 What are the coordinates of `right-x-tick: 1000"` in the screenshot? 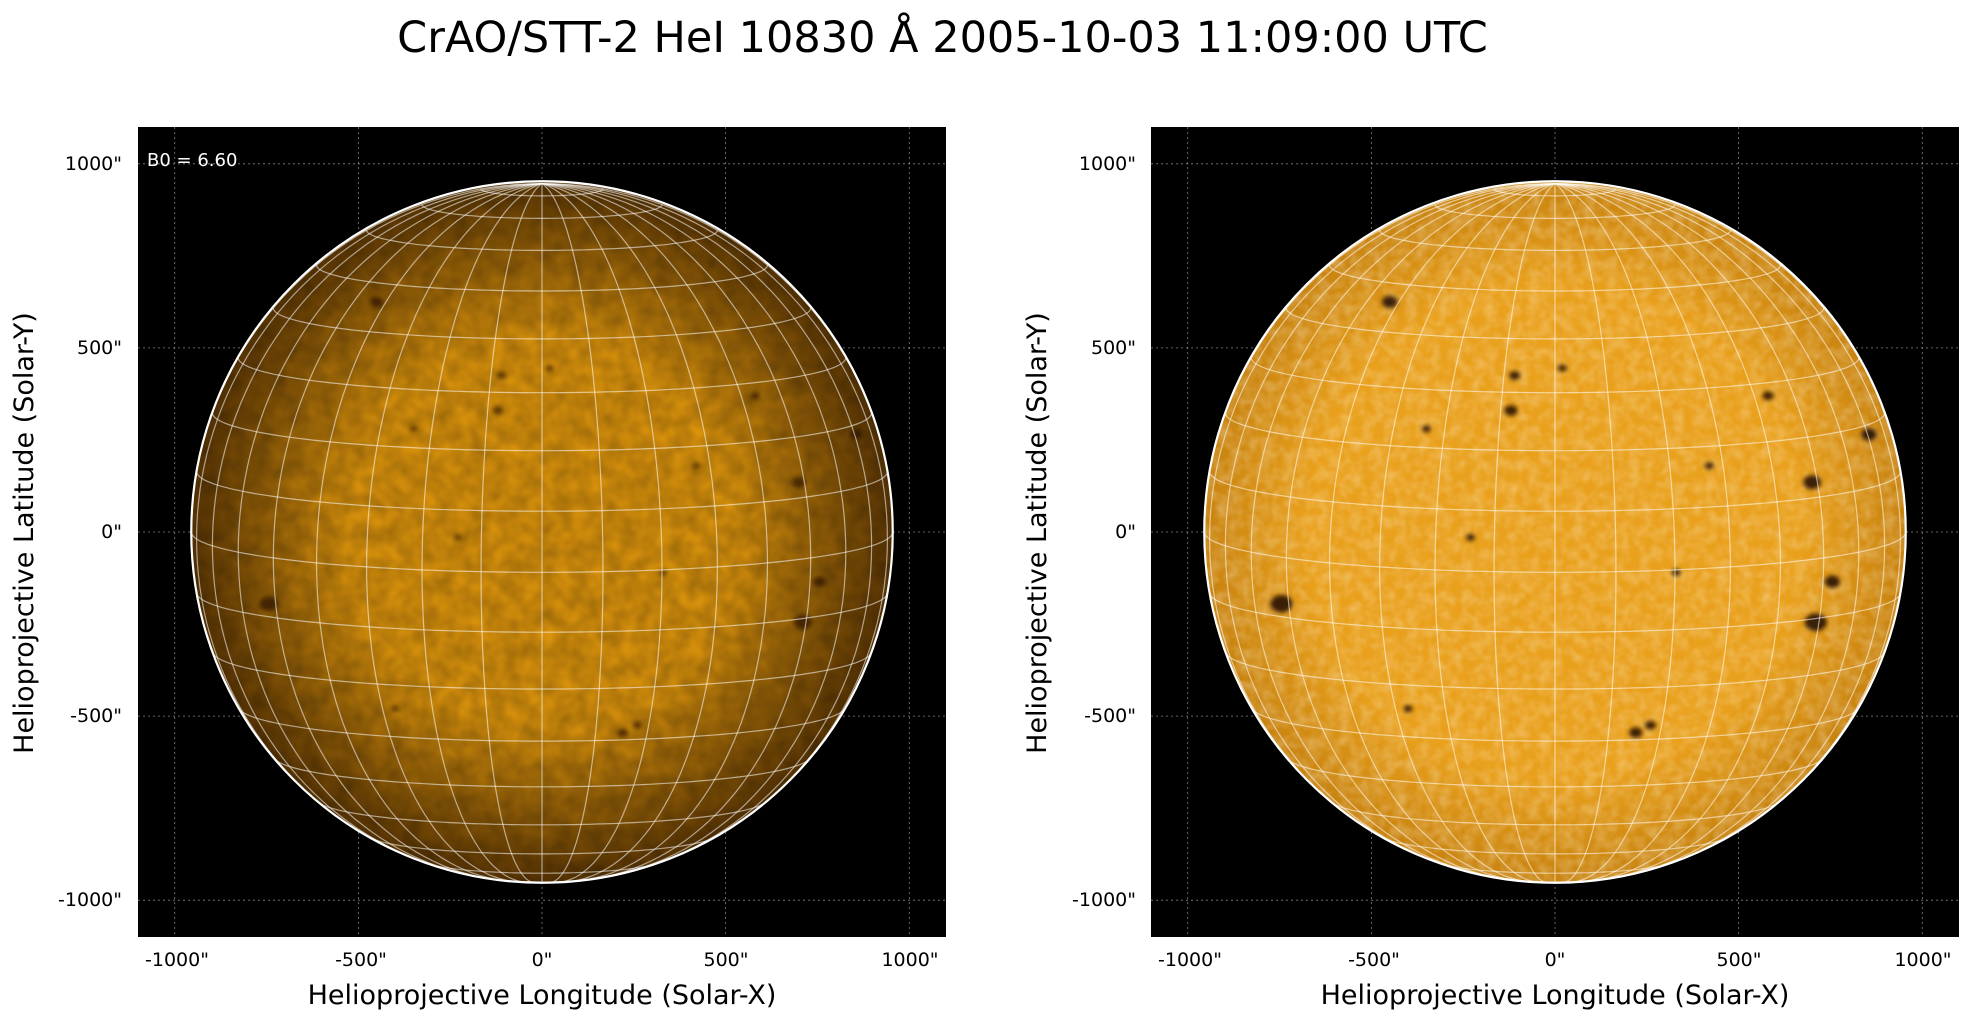 It's located at (1923, 960).